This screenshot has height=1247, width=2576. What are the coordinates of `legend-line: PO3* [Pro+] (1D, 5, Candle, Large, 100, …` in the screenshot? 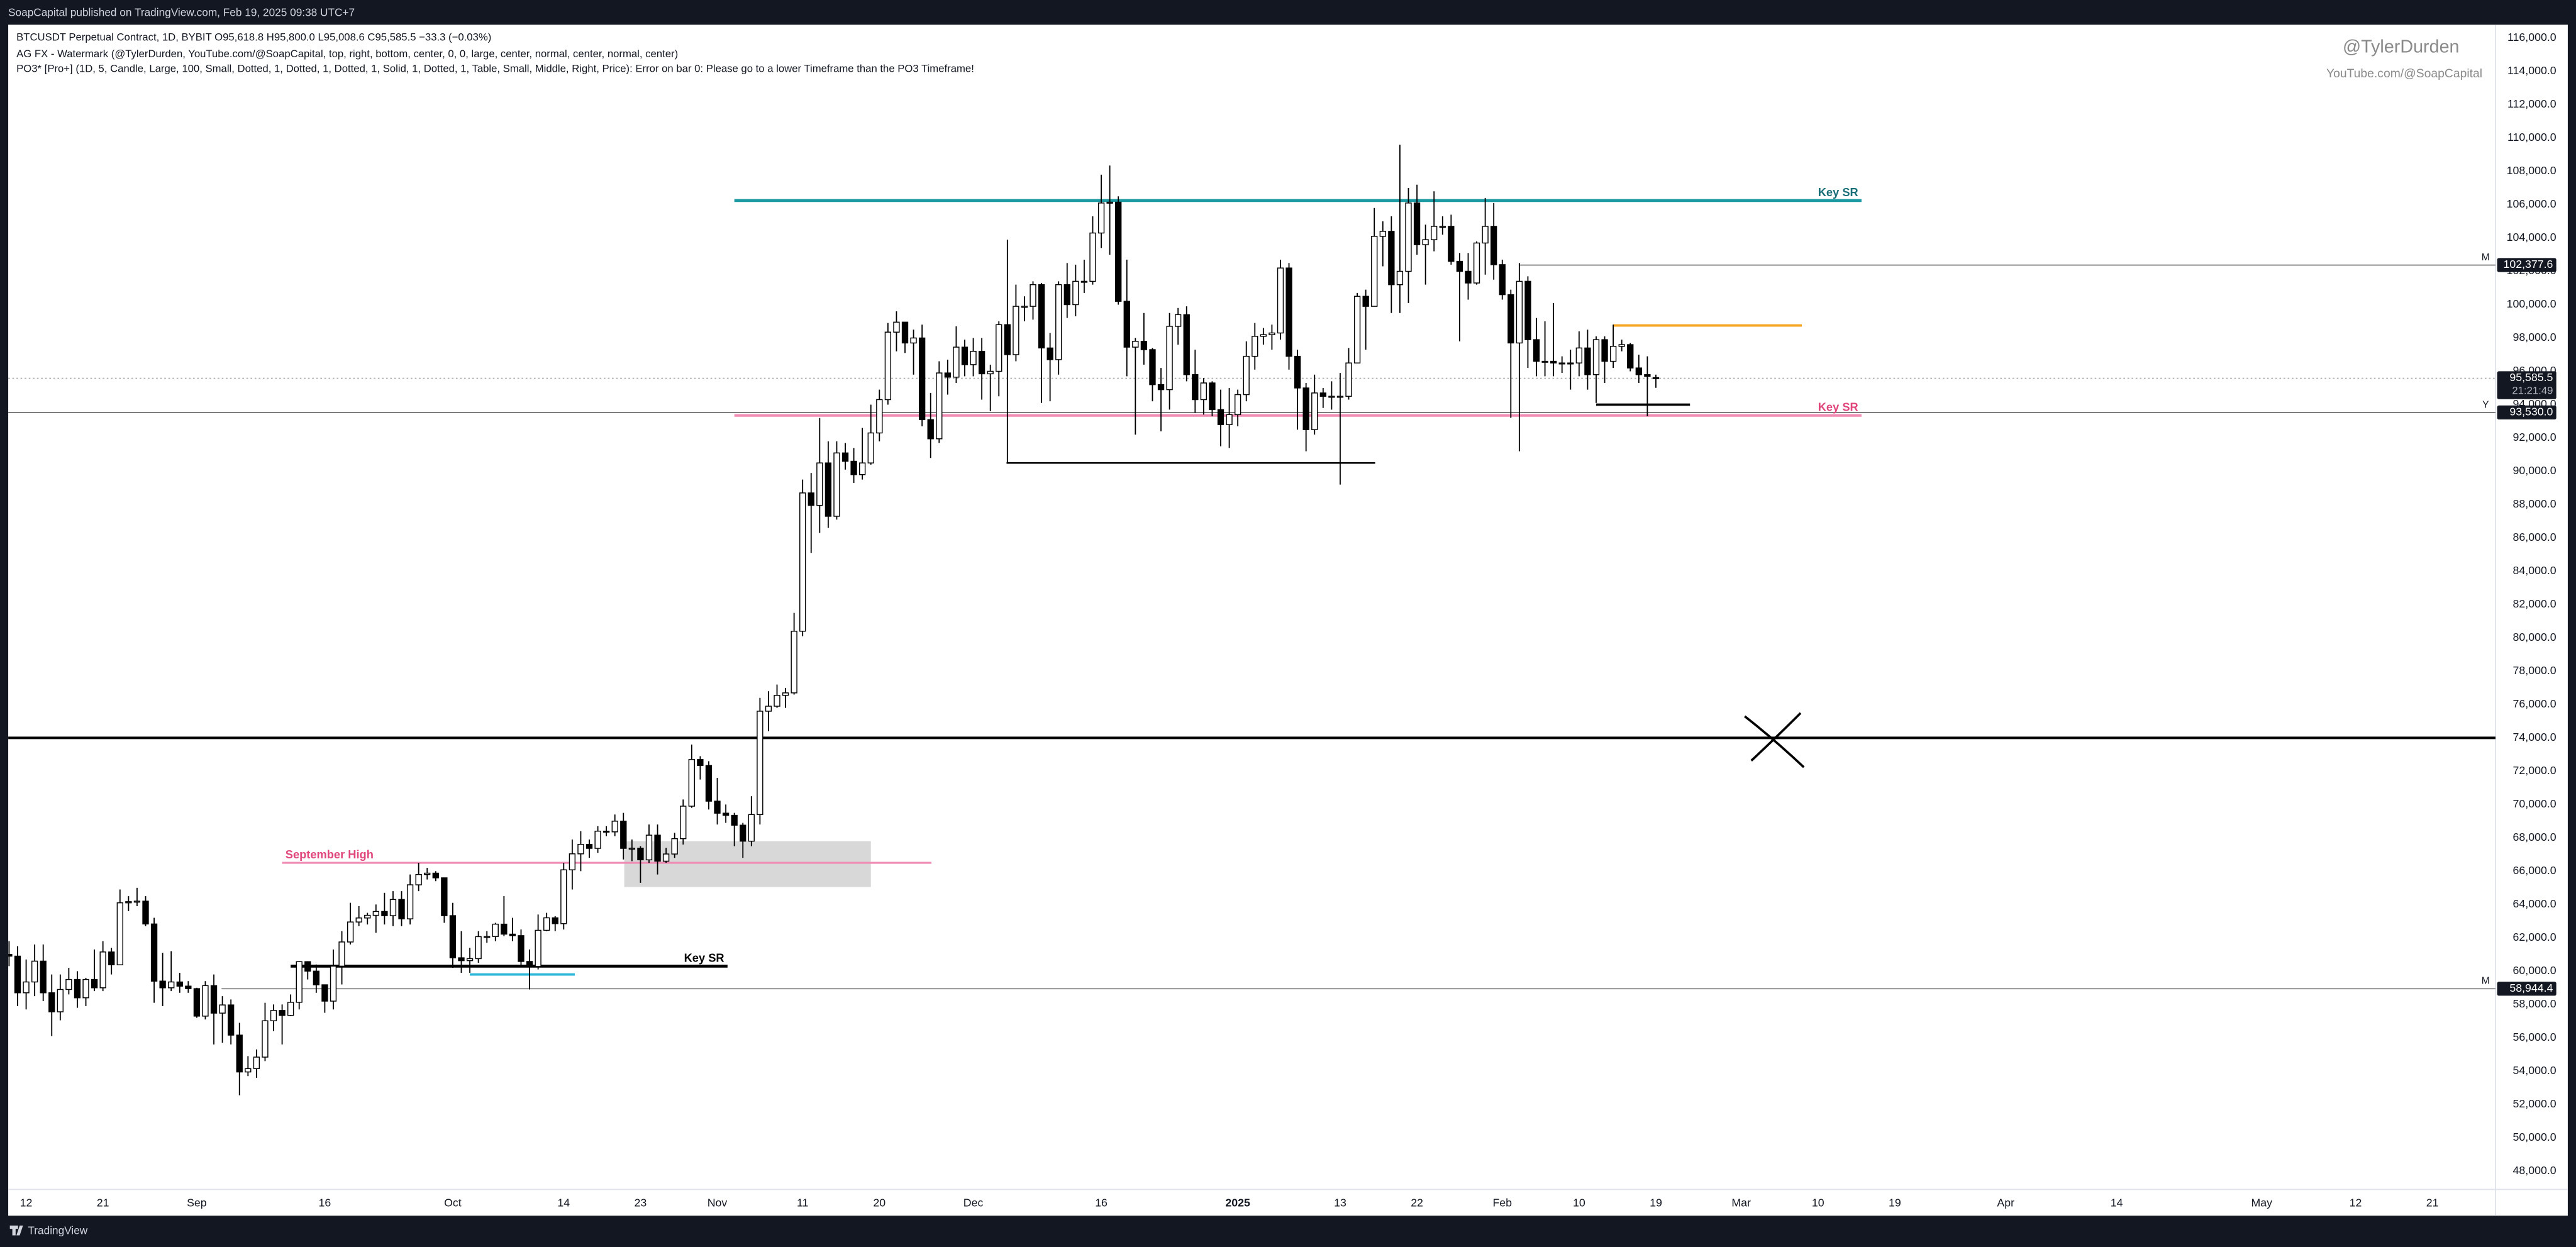 It's located at (495, 68).